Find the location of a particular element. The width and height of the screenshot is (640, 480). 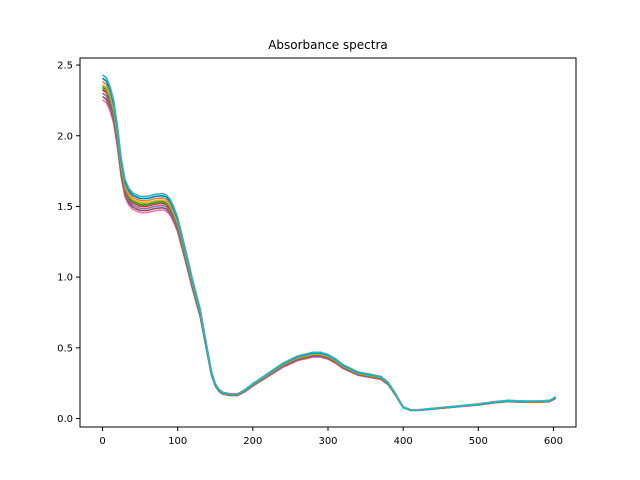

x-tick-label: 200 is located at coordinates (252, 441).